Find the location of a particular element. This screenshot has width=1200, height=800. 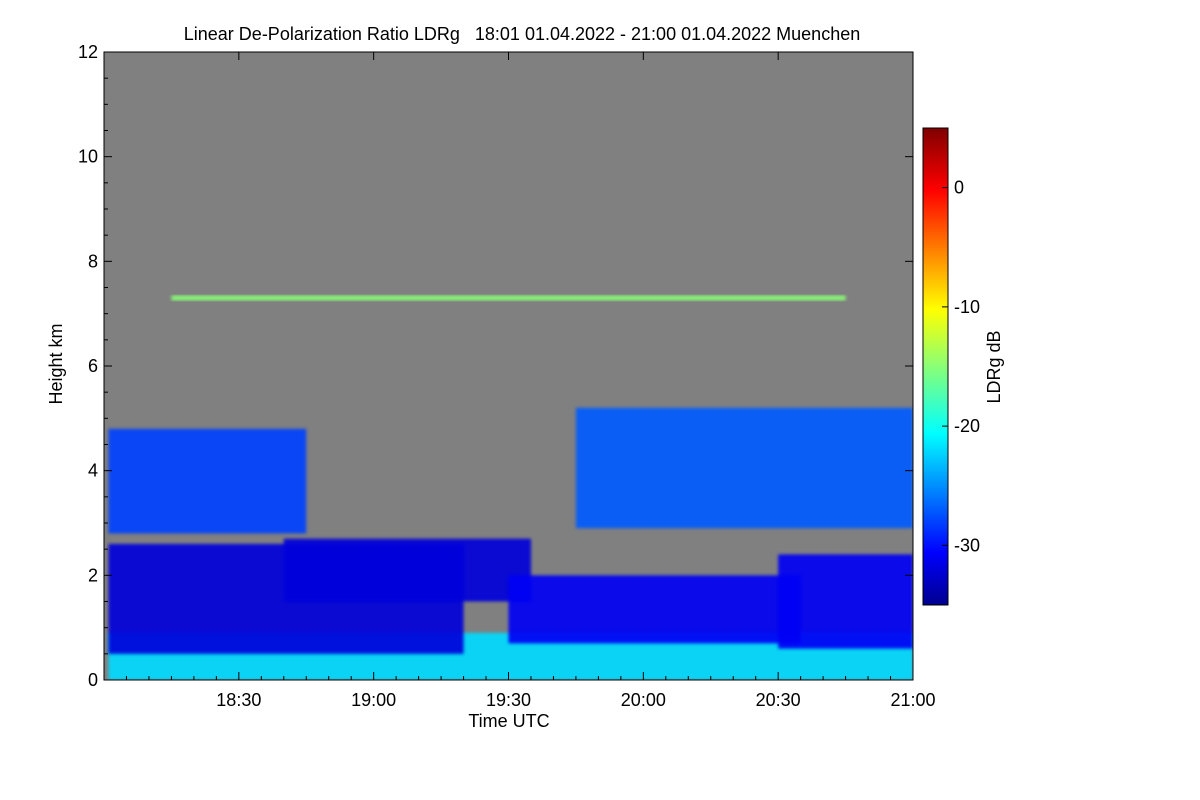

x-tick-label: 20:00 is located at coordinates (643, 700).